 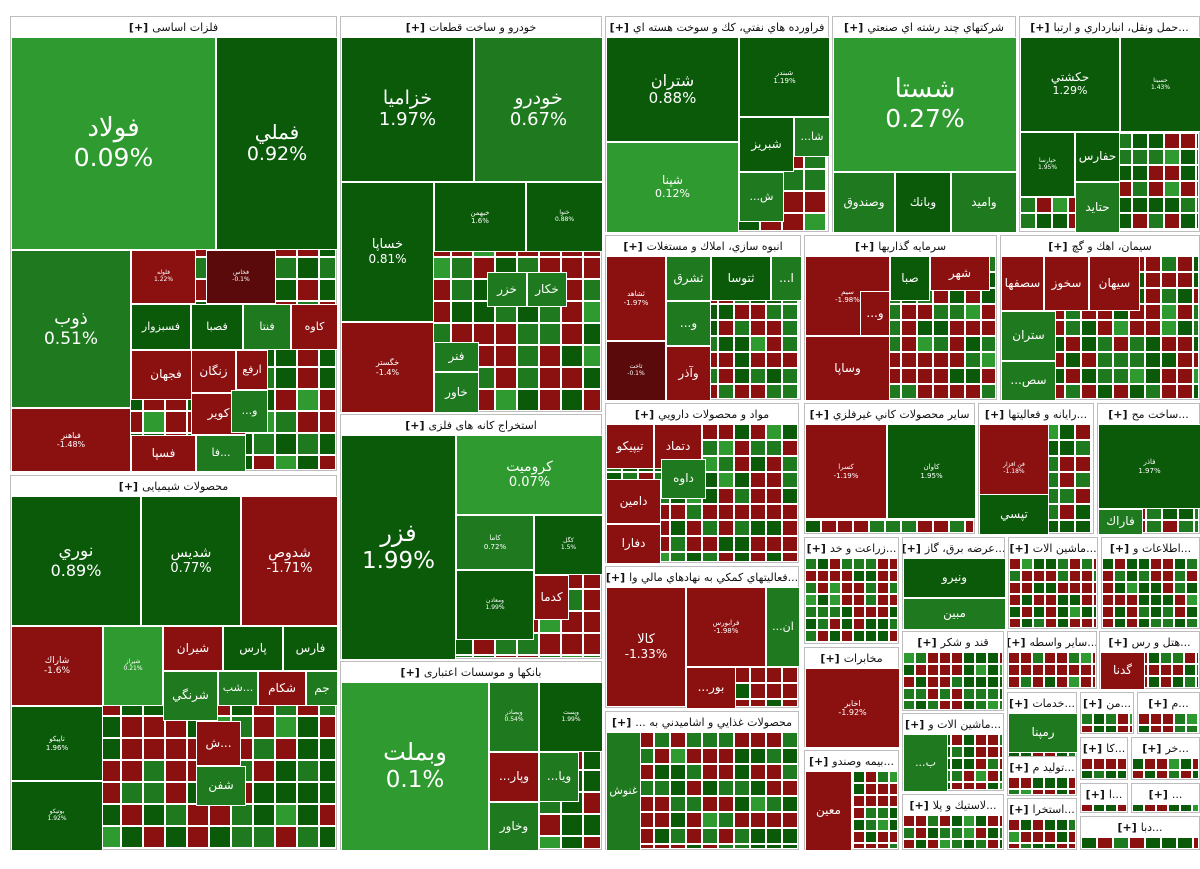 I want to click on stock-tile: حفارس, so click(x=1097, y=157).